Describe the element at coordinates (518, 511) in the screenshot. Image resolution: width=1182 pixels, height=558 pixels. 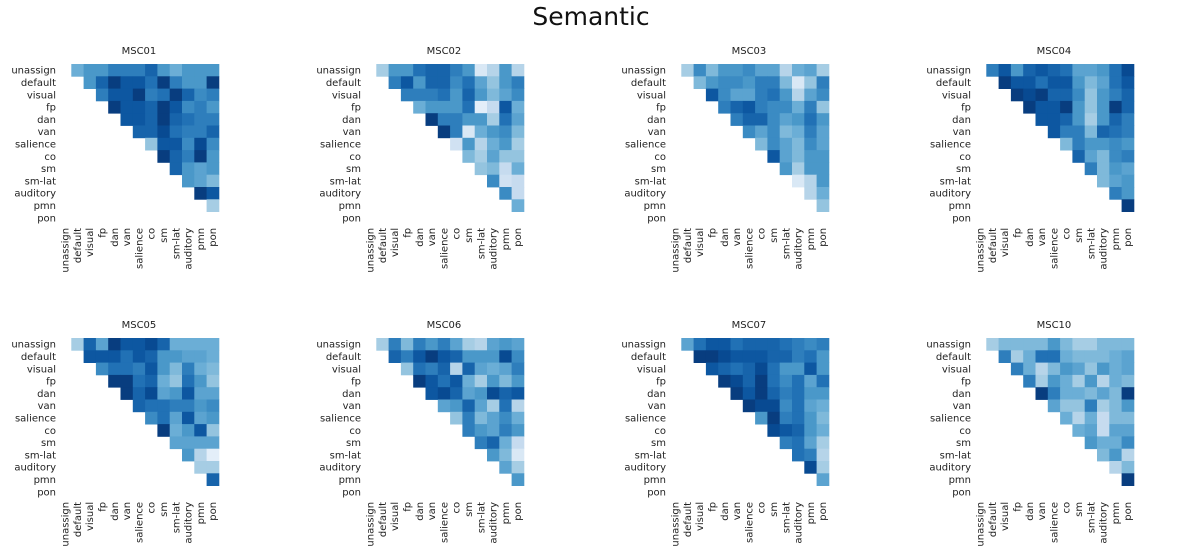
I see `x-tick-label: pon` at that location.